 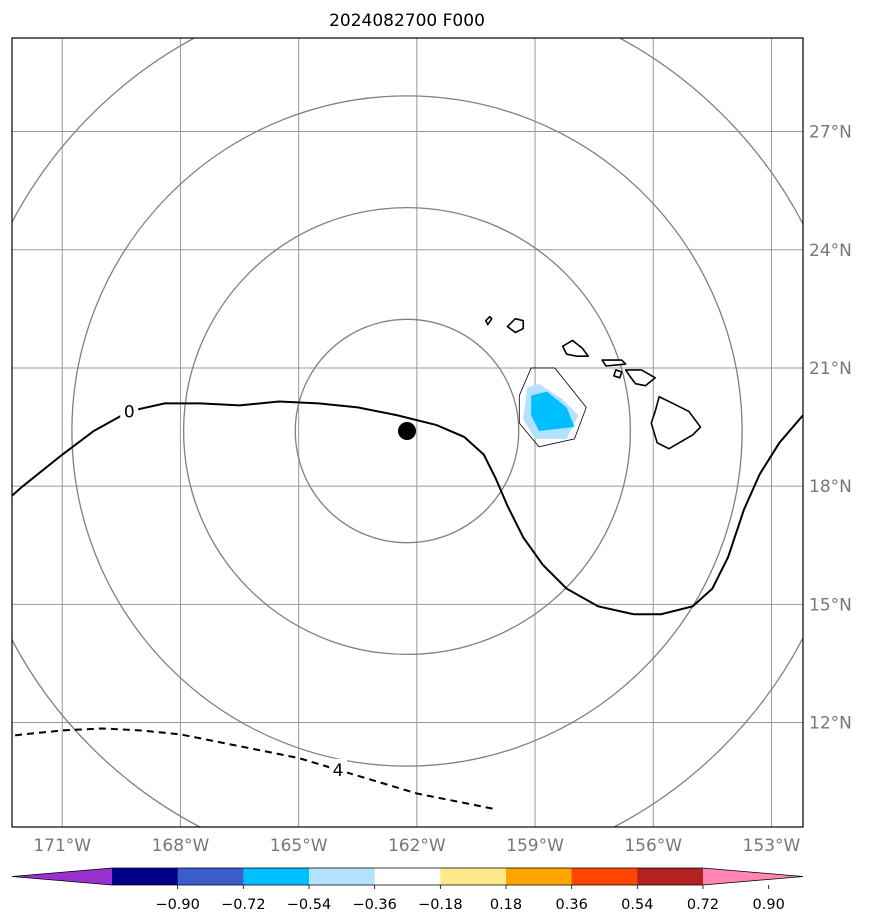 What do you see at coordinates (653, 846) in the screenshot?
I see `lon-tick-label: 156°W` at bounding box center [653, 846].